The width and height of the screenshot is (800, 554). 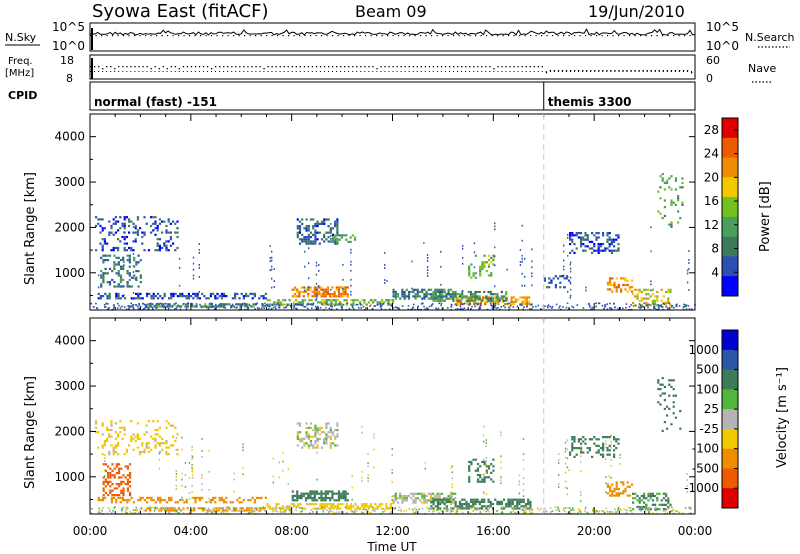 What do you see at coordinates (730, 227) in the screenshot?
I see `power-colorbar-swatch` at bounding box center [730, 227].